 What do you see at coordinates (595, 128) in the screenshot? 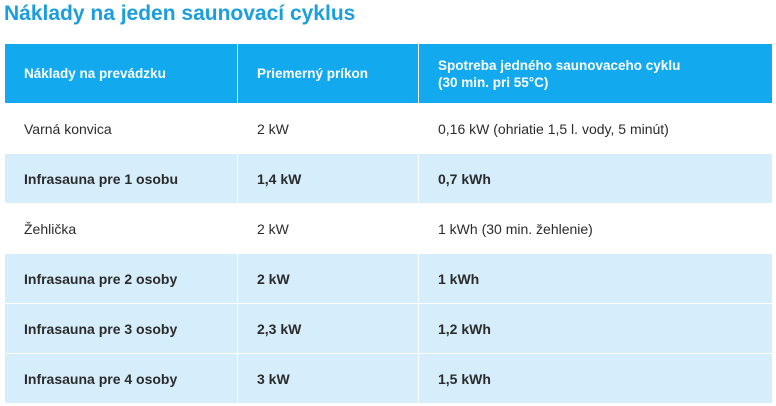
I see `table-cell: 0,16 kW (ohriatie 1,5 l. vody, 5 minút)` at bounding box center [595, 128].